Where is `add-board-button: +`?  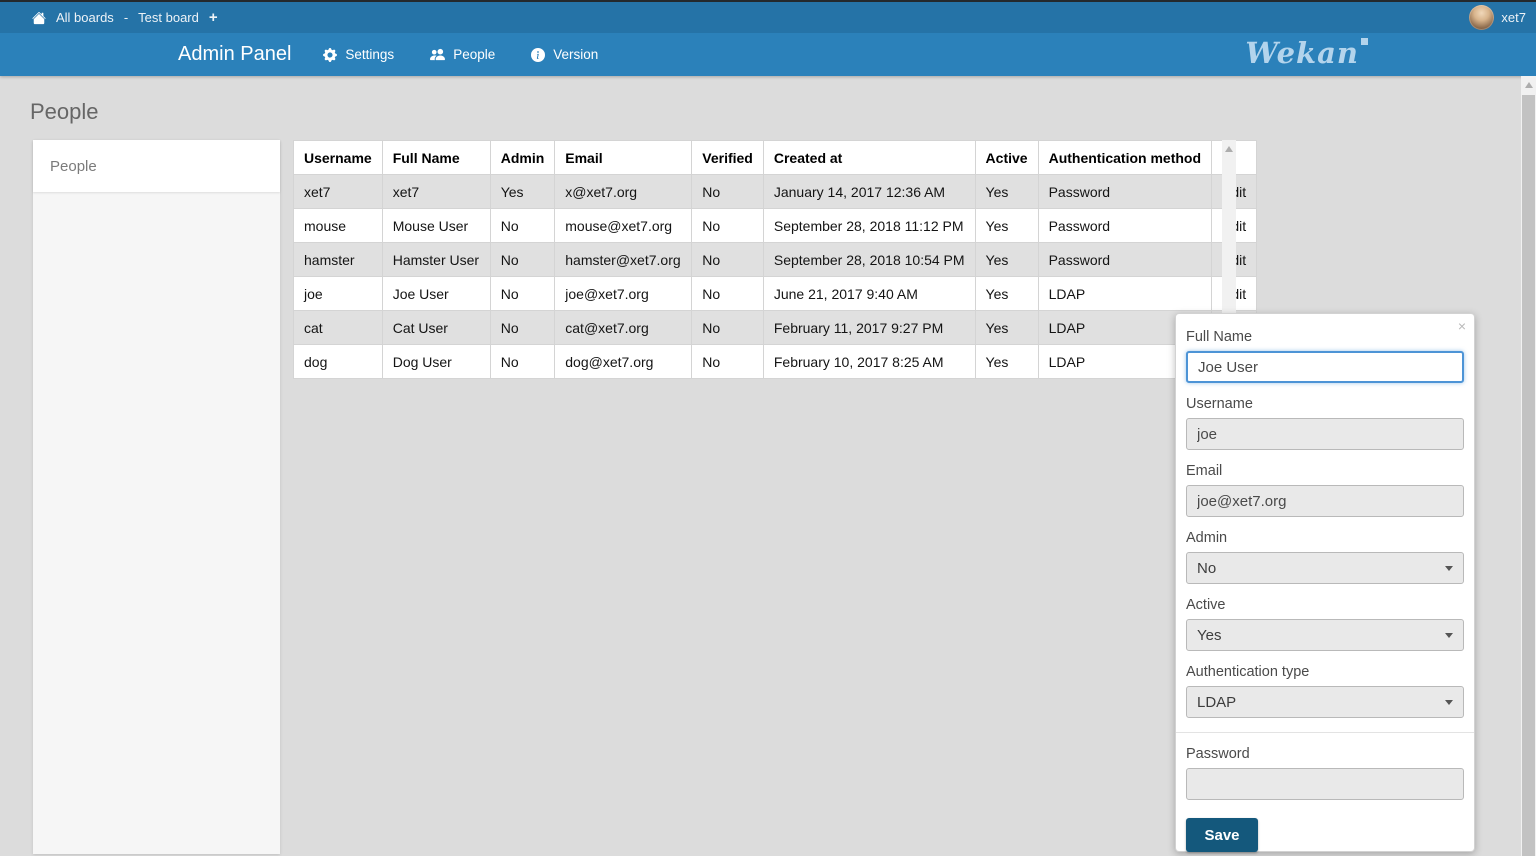 add-board-button: + is located at coordinates (213, 17).